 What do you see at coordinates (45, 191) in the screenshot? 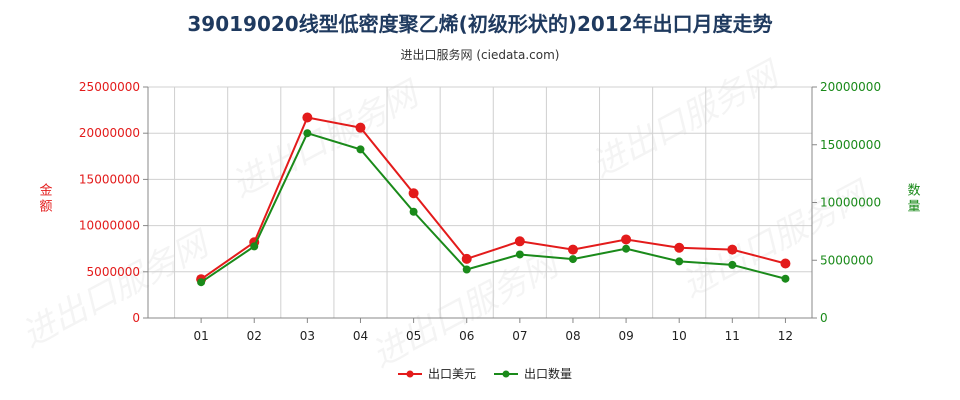
I see `y-left-axis-title: 金` at bounding box center [45, 191].